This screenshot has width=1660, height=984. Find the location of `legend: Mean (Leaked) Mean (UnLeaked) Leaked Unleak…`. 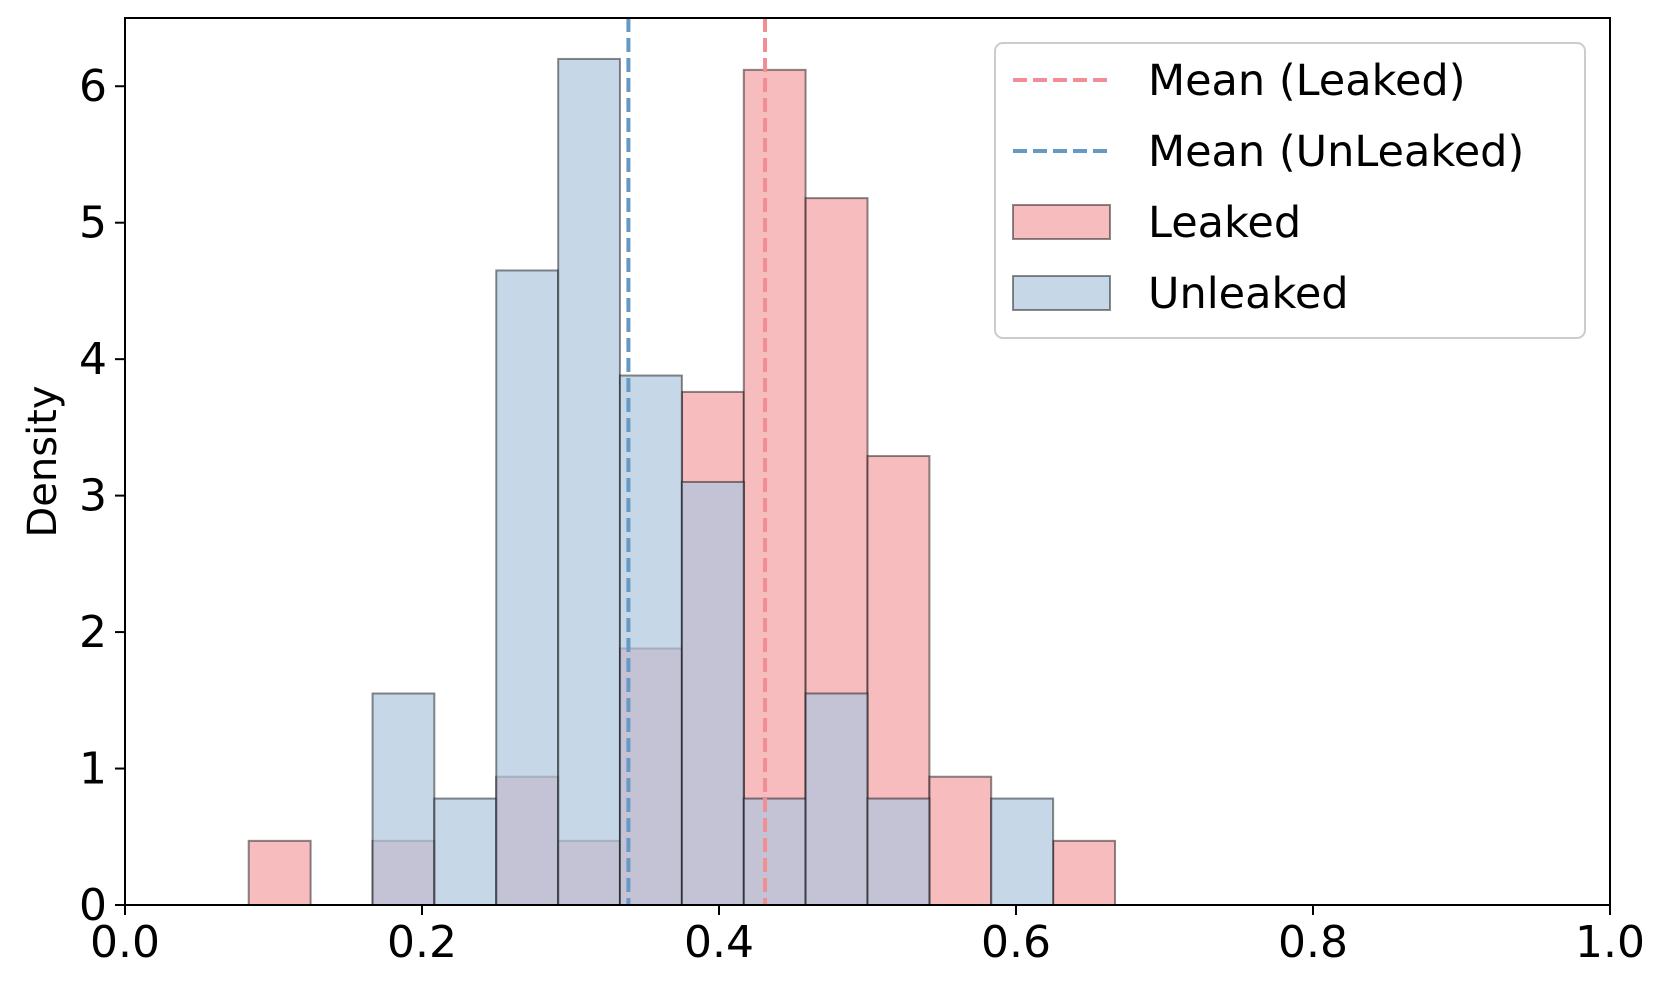

legend: Mean (Leaked) Mean (UnLeaked) Leaked Unleak… is located at coordinates (1290, 190).